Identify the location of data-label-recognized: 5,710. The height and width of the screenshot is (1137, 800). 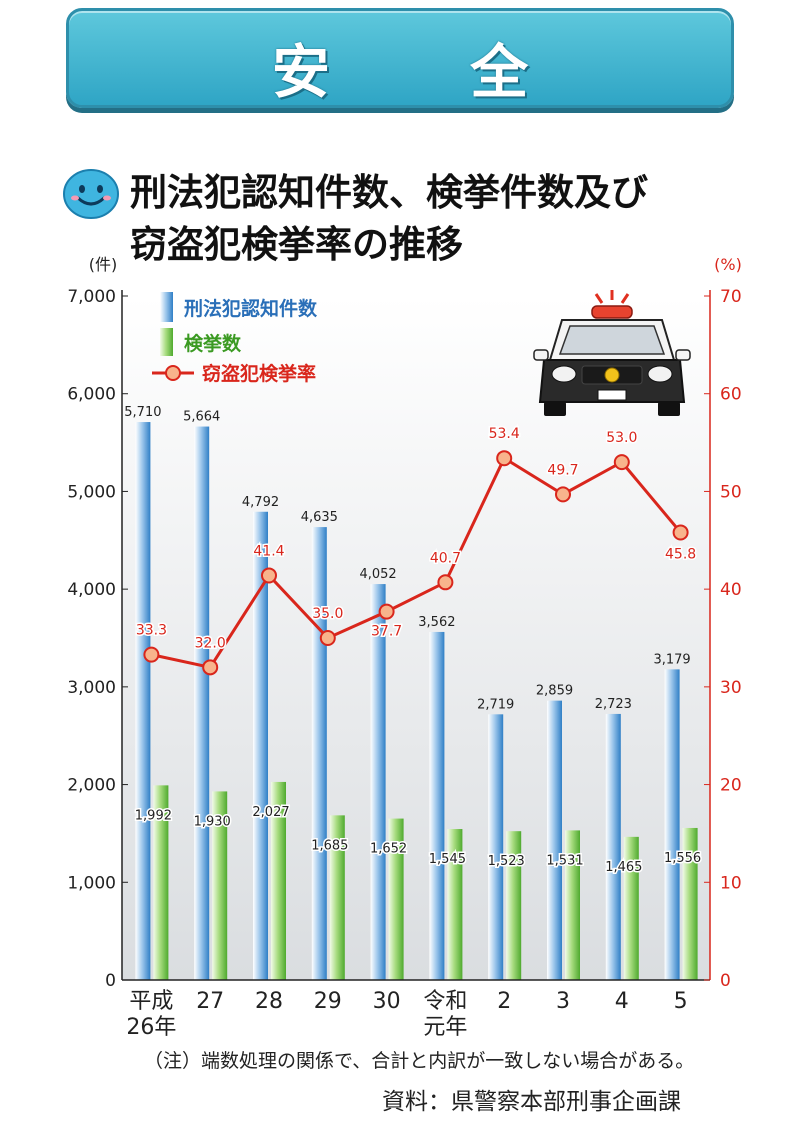
(142, 412).